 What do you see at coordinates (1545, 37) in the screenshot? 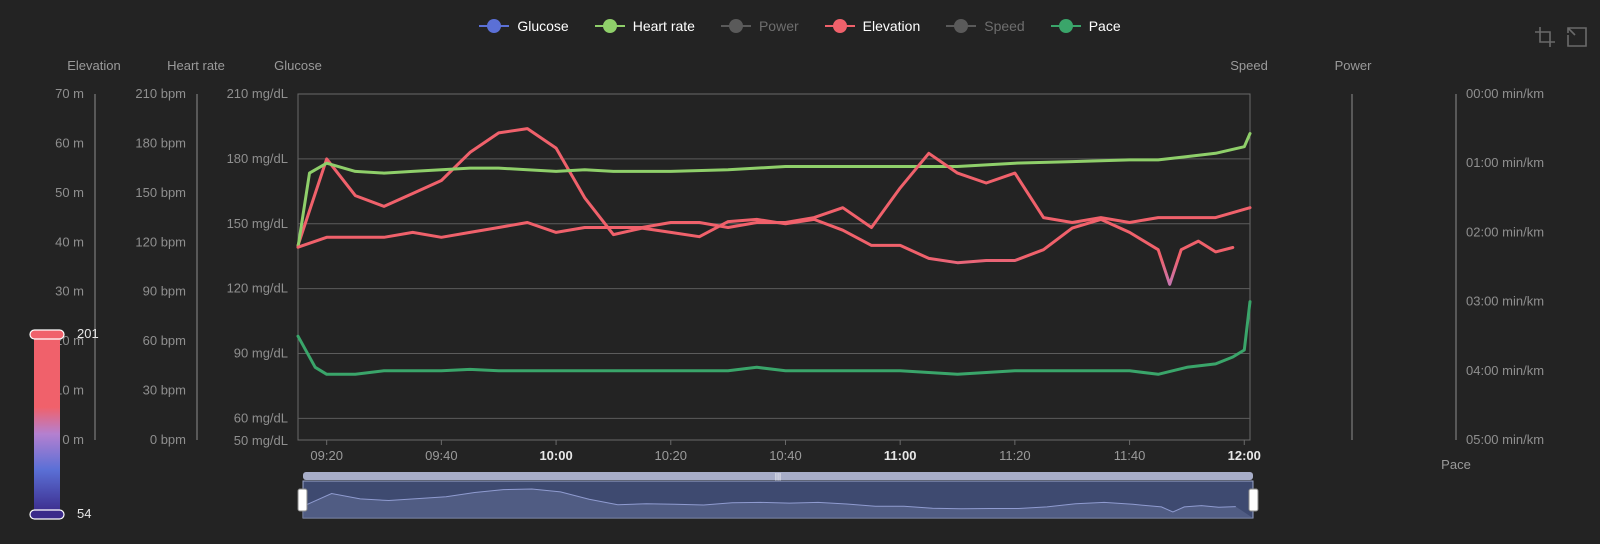
I see `zoom-select-icon` at bounding box center [1545, 37].